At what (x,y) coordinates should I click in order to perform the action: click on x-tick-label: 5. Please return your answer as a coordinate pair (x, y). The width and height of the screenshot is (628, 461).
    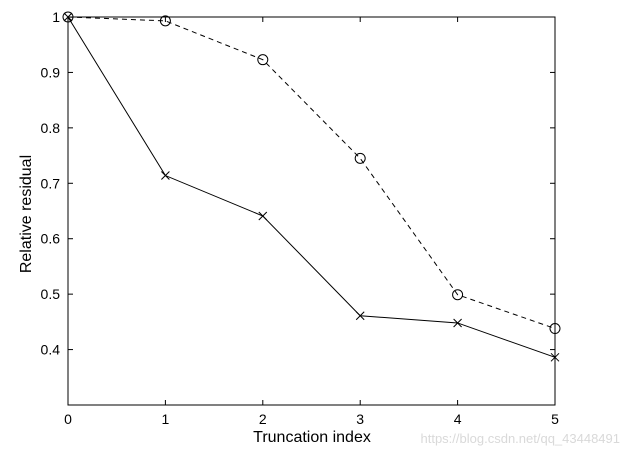
    Looking at the image, I should click on (555, 419).